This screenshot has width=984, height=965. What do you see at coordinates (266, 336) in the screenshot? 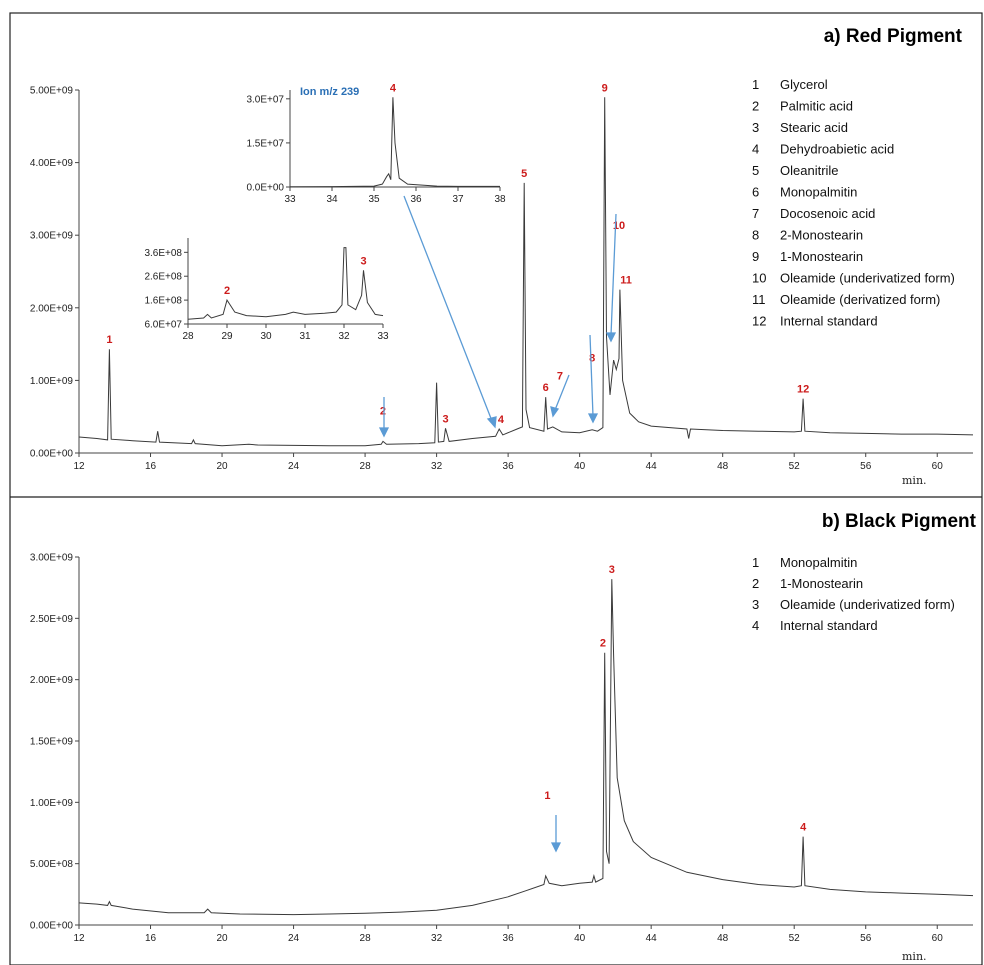
I see `inset-zoom-x-tick-label: 30` at bounding box center [266, 336].